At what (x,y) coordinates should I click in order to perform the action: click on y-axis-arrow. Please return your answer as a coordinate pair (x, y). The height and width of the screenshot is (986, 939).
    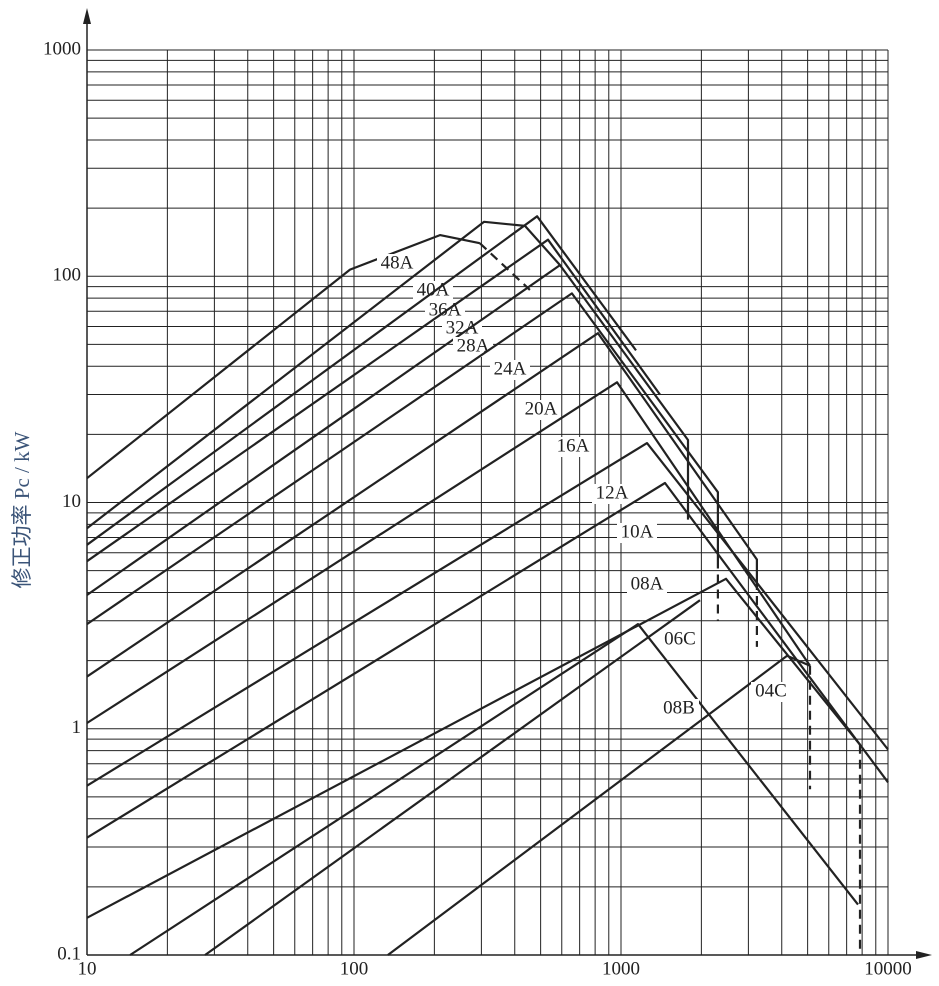
    Looking at the image, I should click on (87, 16).